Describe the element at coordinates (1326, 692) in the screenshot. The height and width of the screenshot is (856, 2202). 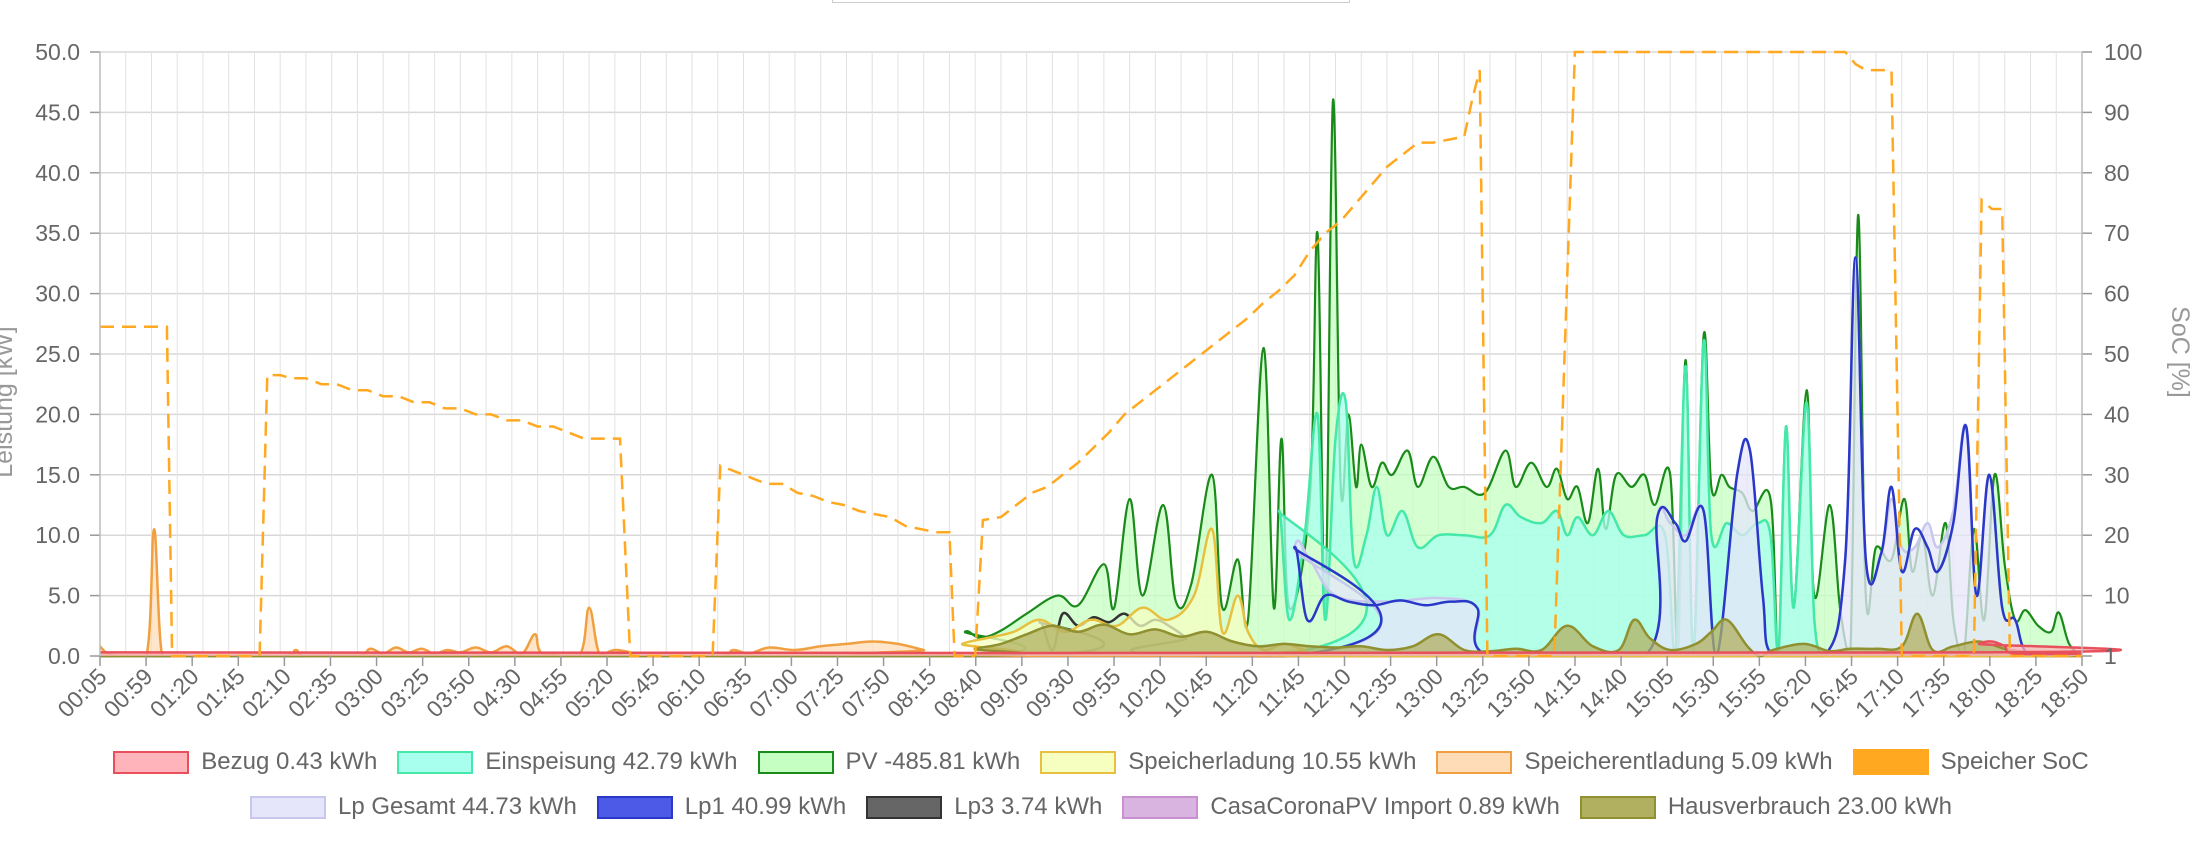
I see `x-tick-label: 12:10` at that location.